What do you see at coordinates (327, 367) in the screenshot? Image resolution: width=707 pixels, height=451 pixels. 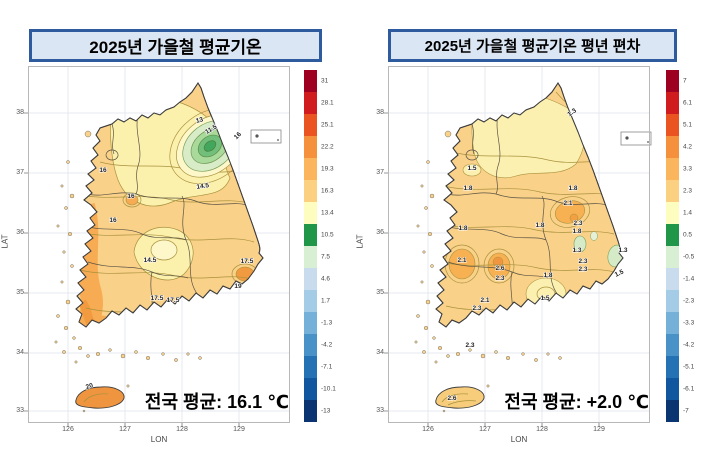 I see `colorbar-label: -7.1` at bounding box center [327, 367].